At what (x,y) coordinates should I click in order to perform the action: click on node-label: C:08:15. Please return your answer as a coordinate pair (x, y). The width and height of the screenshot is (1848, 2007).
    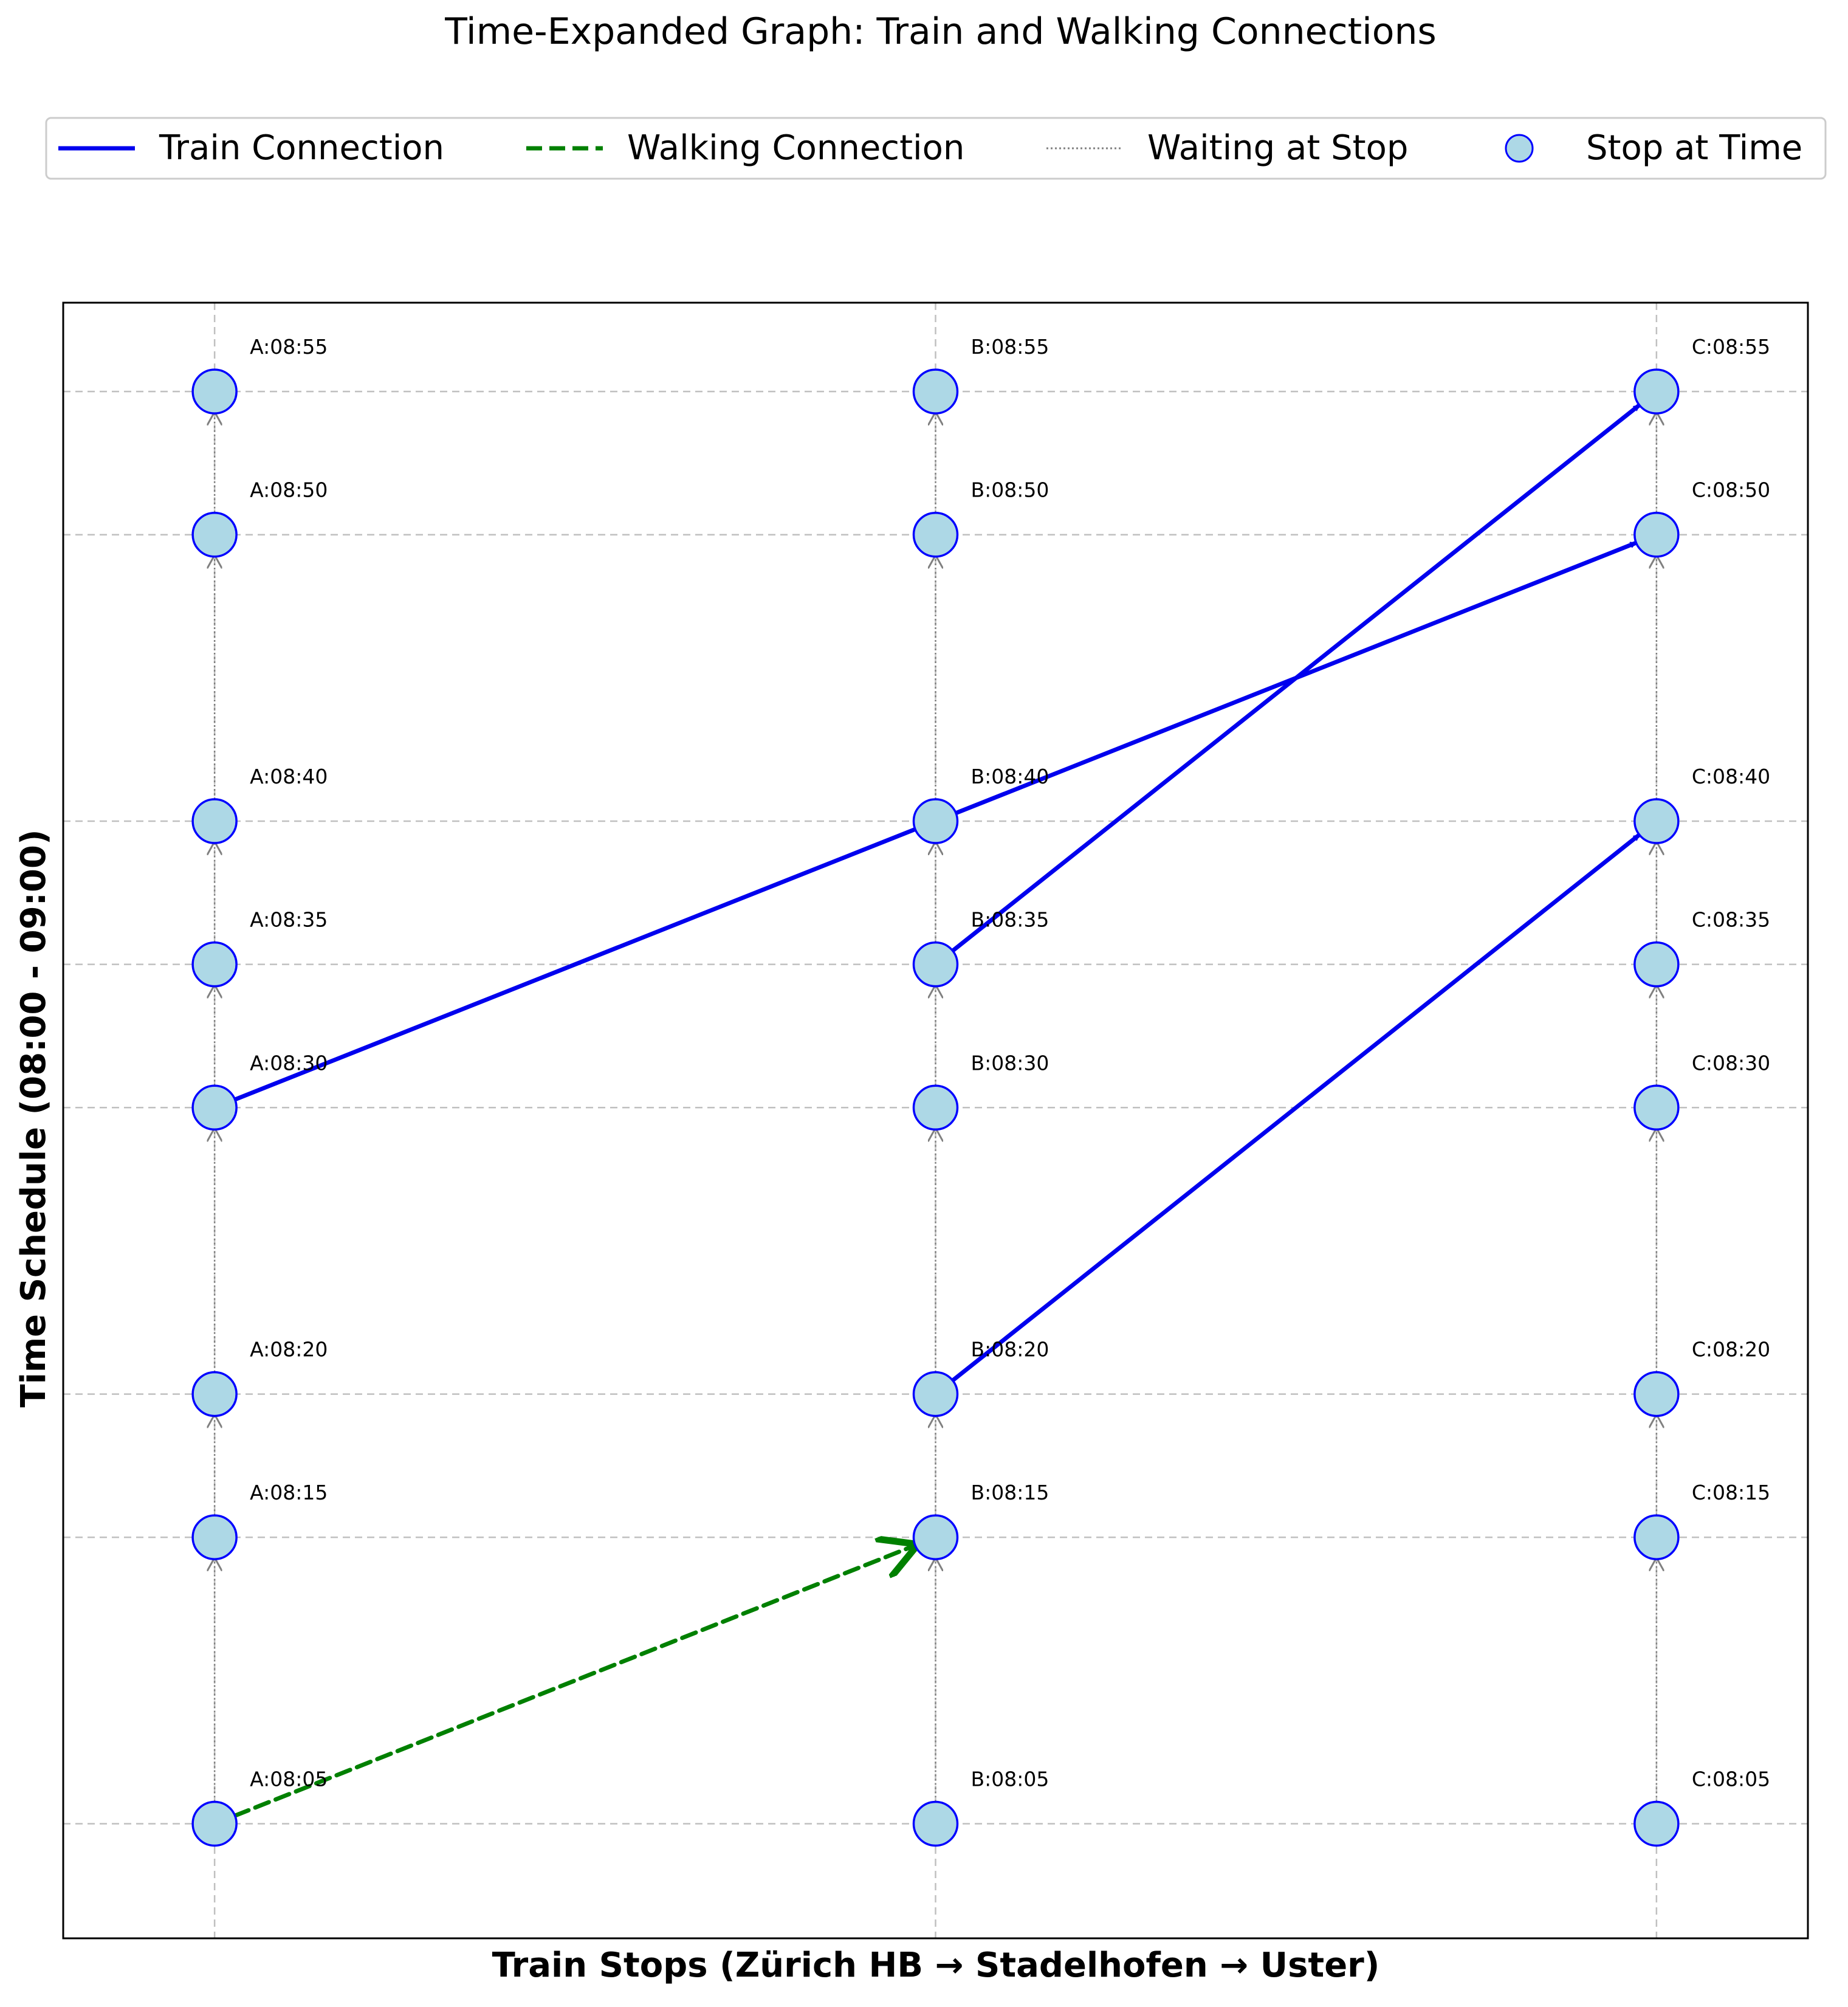
    Looking at the image, I should click on (1731, 1492).